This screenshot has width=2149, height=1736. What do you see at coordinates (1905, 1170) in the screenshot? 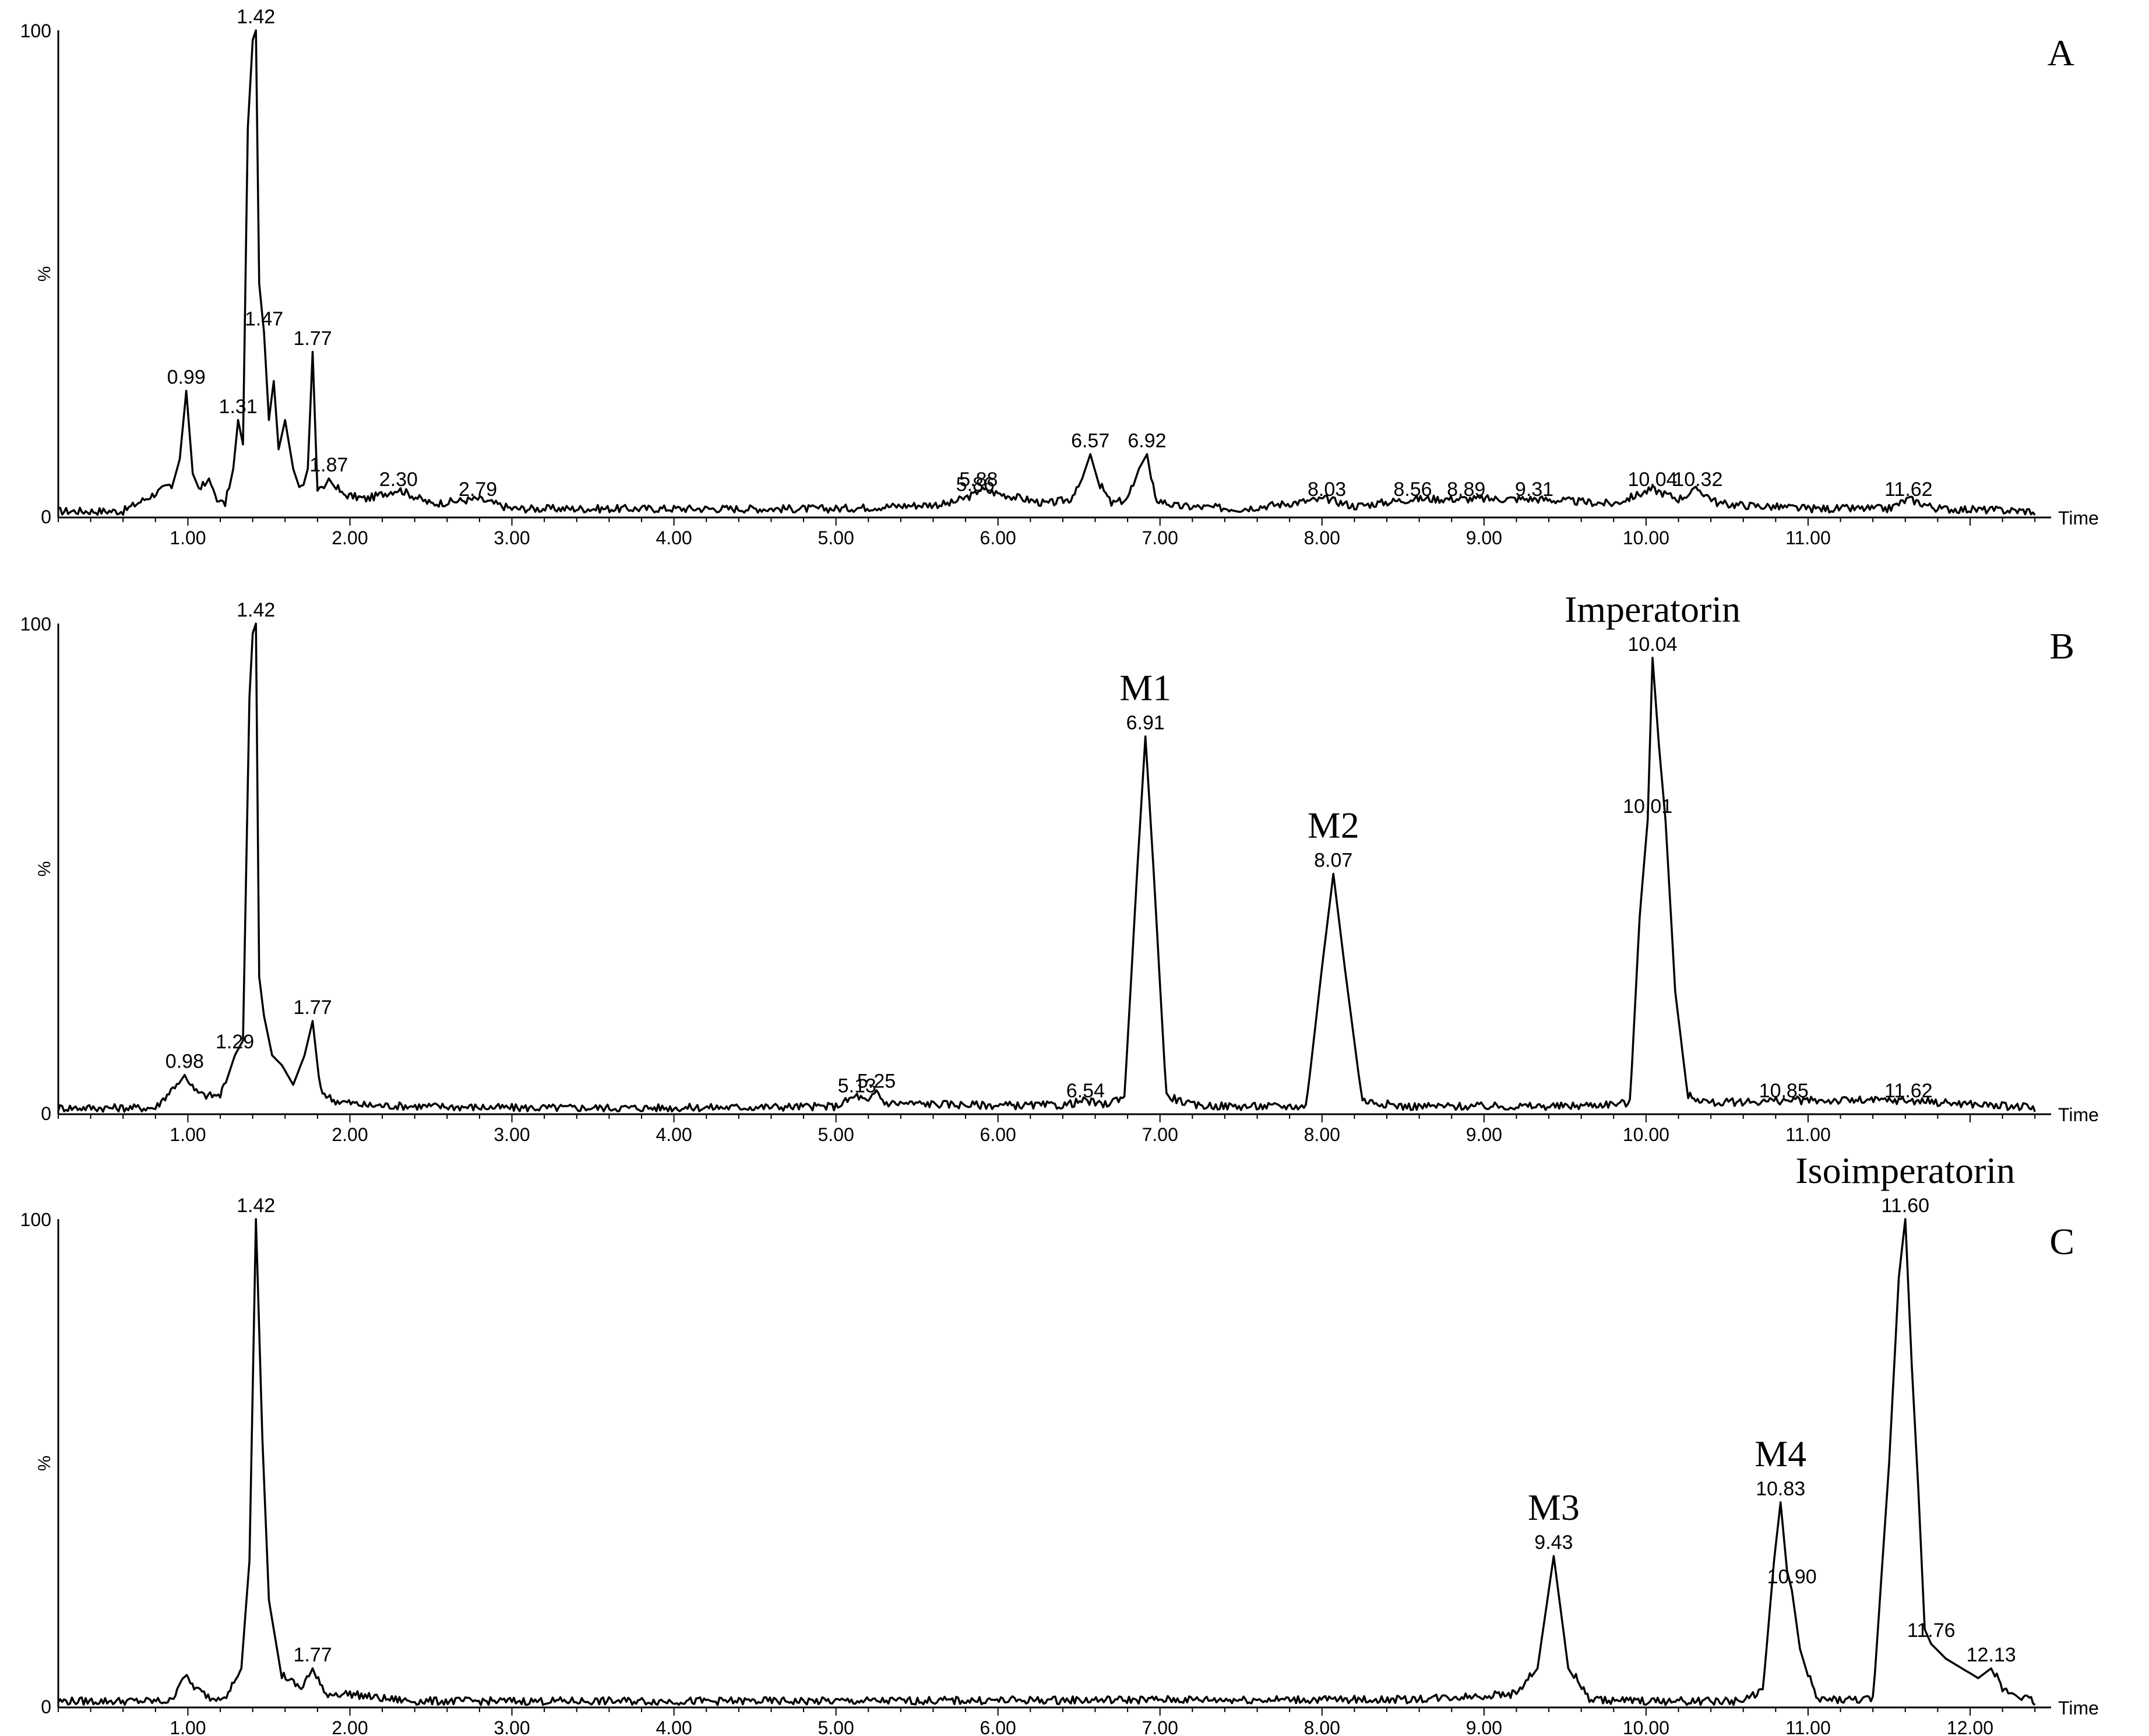
I see `compound-label: Isoimperatorin` at bounding box center [1905, 1170].